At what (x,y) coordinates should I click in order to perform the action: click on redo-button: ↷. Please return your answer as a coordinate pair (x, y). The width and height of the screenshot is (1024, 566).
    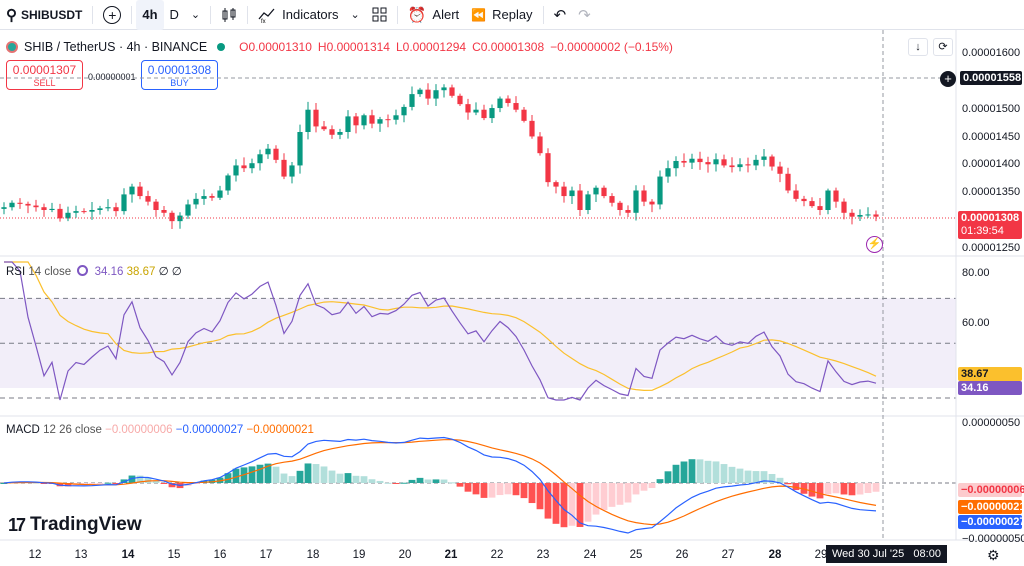
    Looking at the image, I should click on (584, 15).